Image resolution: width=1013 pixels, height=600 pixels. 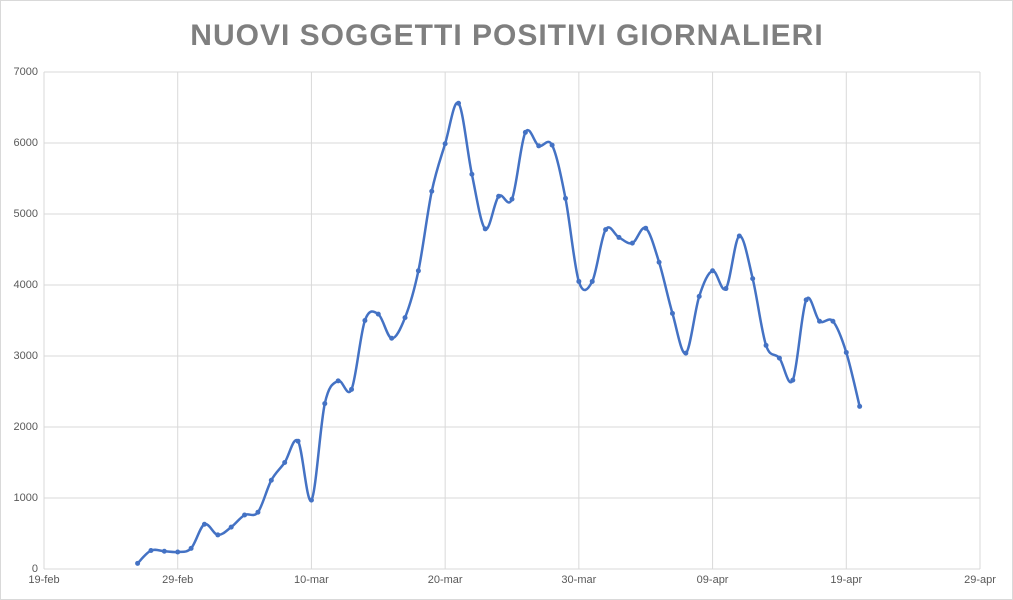 What do you see at coordinates (43, 580) in the screenshot?
I see `x-tick-label: 19-feb` at bounding box center [43, 580].